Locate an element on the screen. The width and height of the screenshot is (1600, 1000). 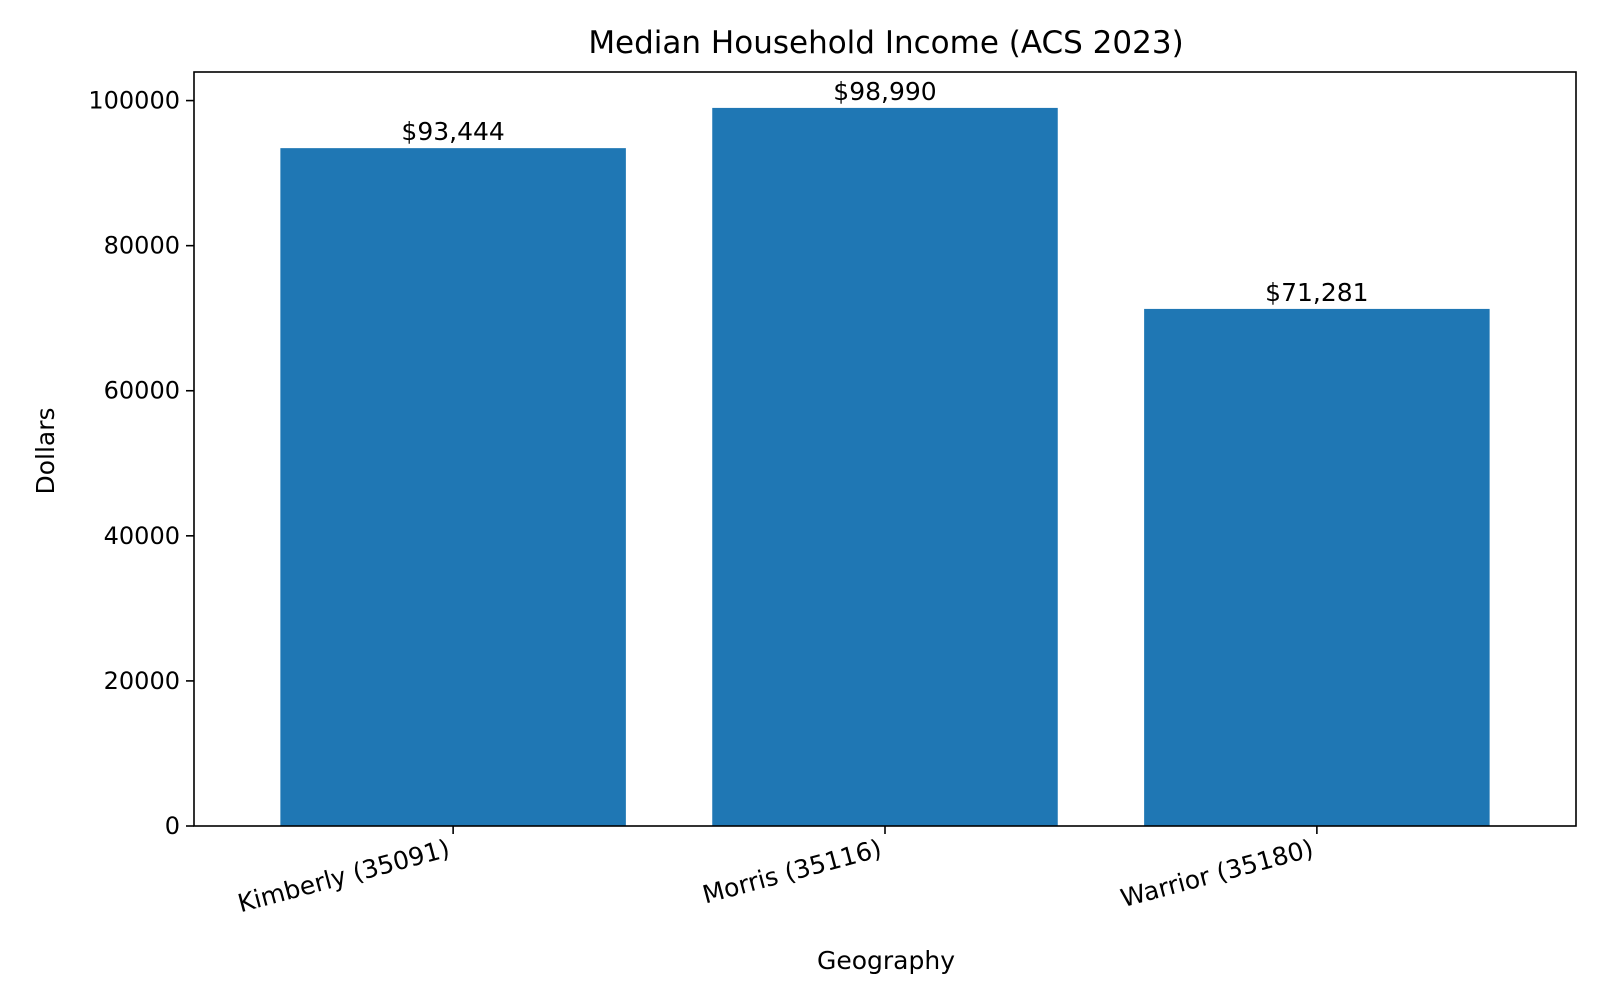
data-labels-group: $93,444 $98,990 $71,281 is located at coordinates (884, 192).